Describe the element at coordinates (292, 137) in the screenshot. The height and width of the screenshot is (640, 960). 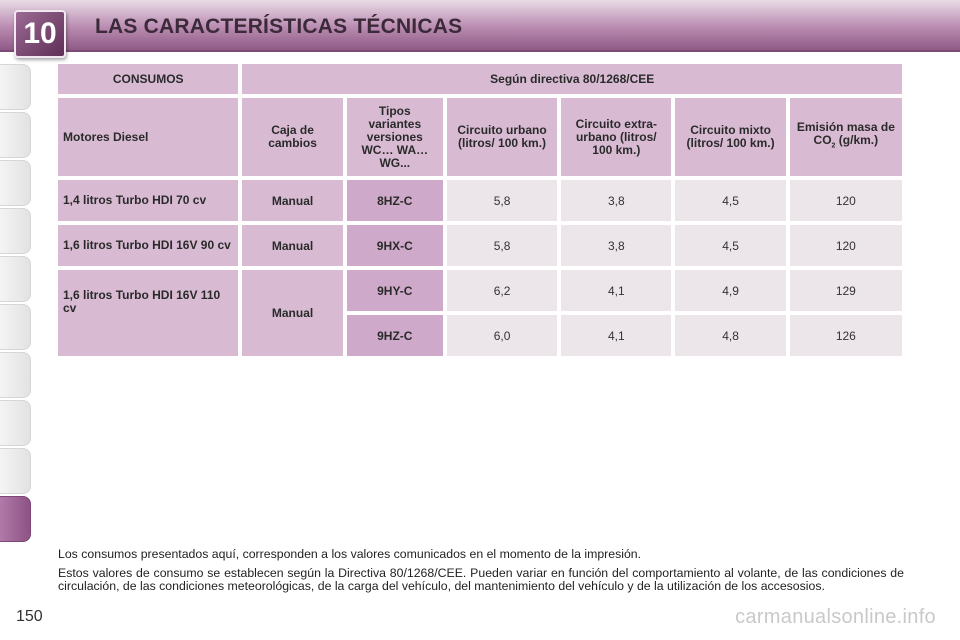
I see `gearbox-header: Caja de cambios` at that location.